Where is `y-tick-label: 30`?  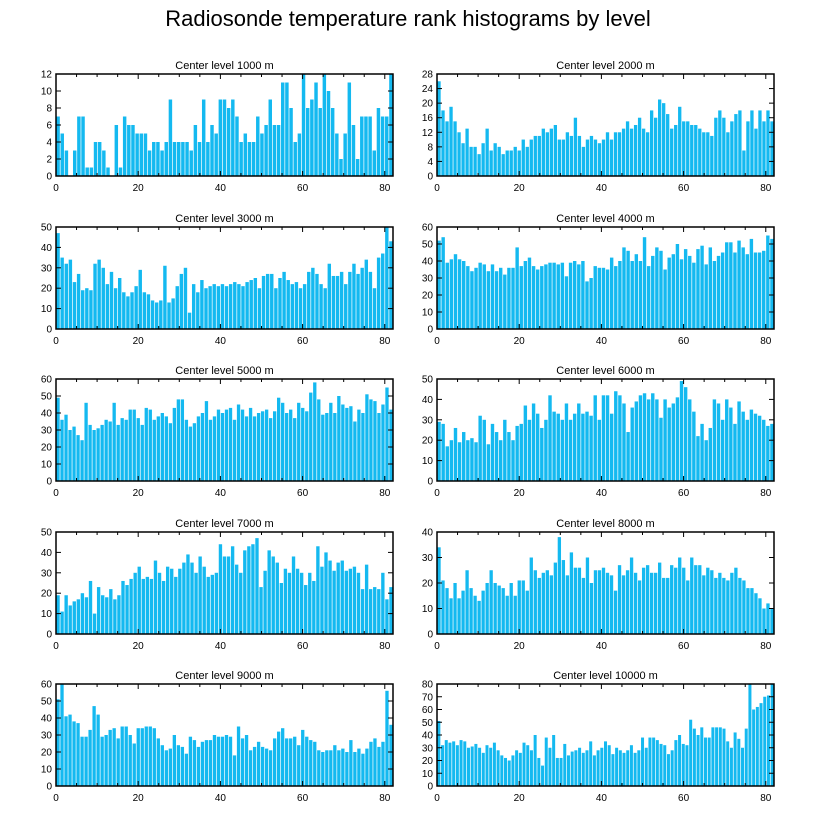 y-tick-label: 30 is located at coordinates (428, 558).